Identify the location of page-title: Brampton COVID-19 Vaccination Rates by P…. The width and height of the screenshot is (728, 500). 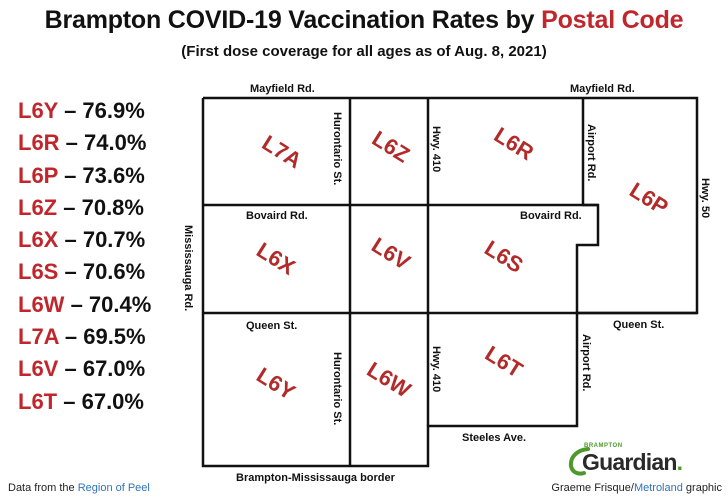
(364, 20).